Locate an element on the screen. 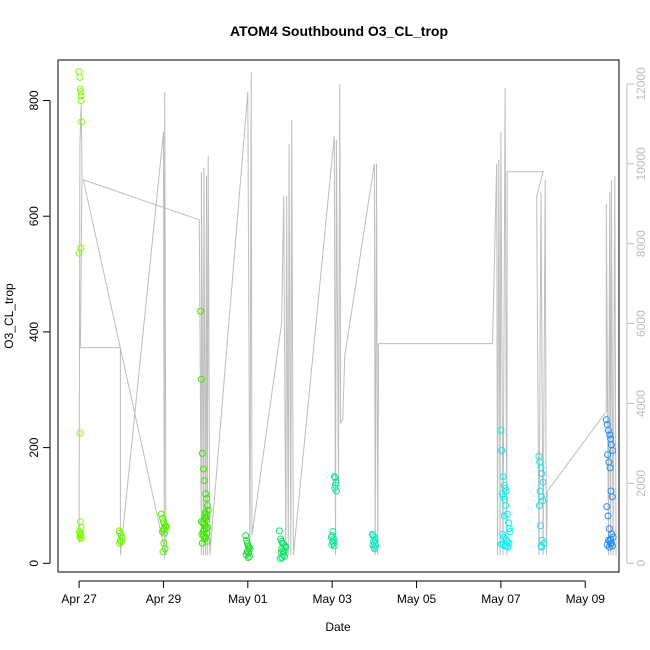  y2-tick-label: 6000 is located at coordinates (641, 323).